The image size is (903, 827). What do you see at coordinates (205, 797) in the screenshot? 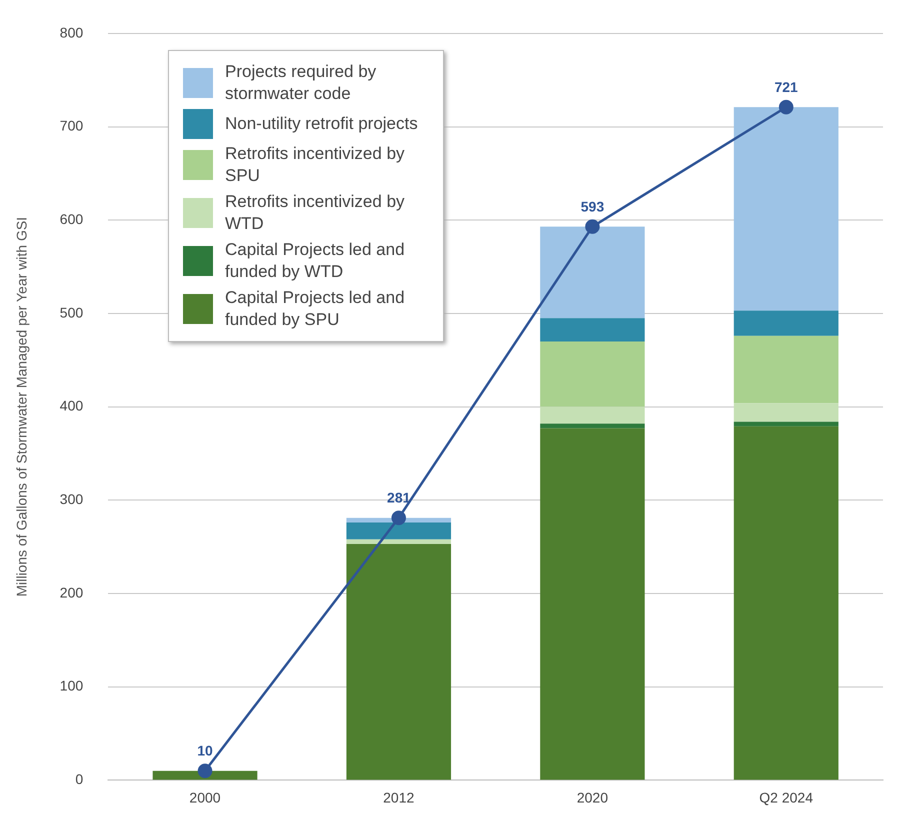
I see `x-tick-label: 2000` at bounding box center [205, 797].